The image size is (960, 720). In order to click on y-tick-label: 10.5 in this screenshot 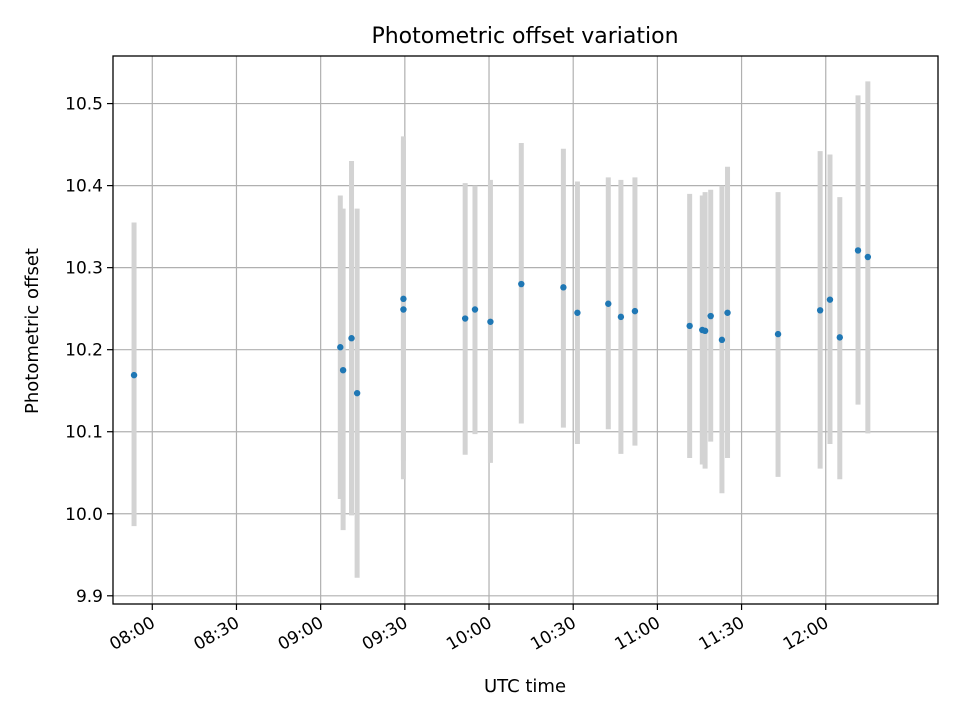, I will do `click(84, 105)`.